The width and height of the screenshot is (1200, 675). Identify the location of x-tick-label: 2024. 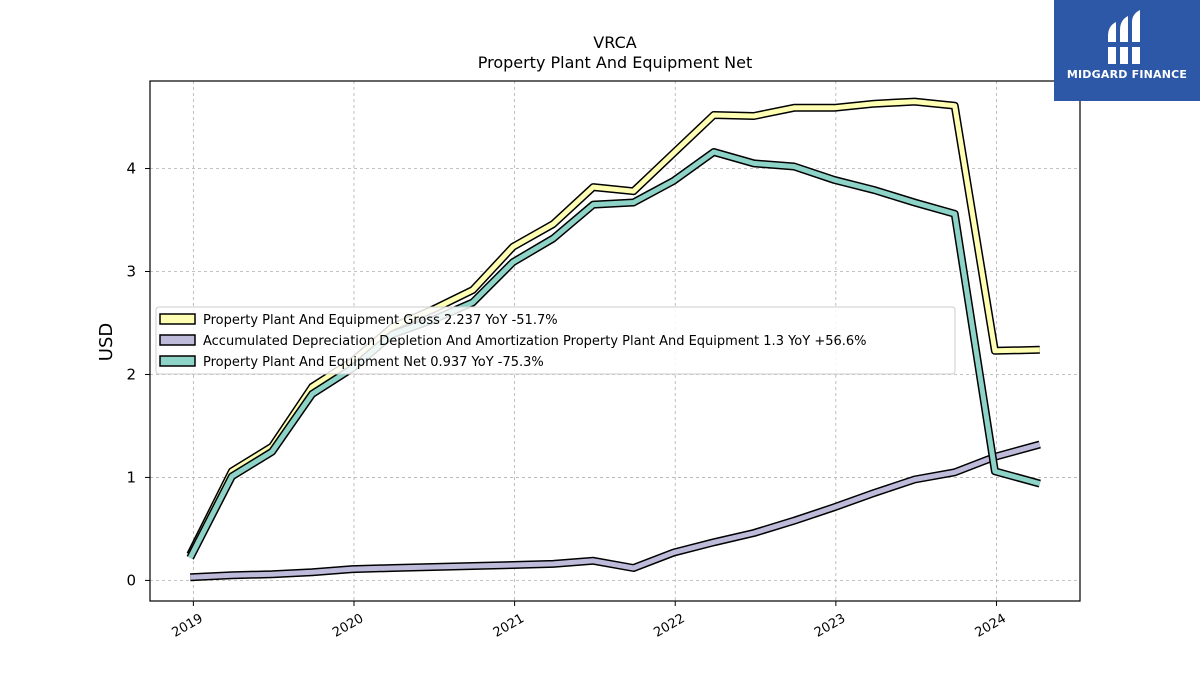
(991, 626).